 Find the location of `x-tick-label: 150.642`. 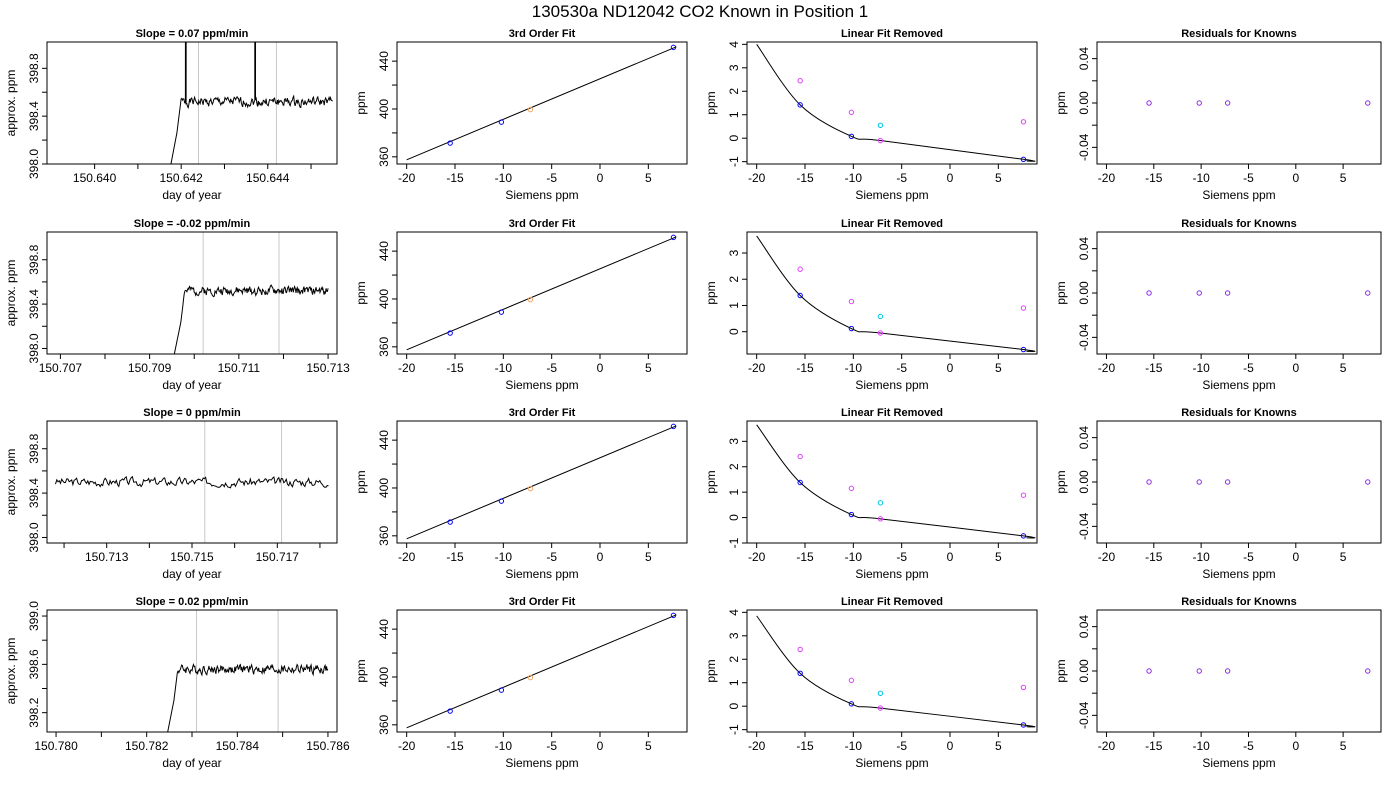

x-tick-label: 150.642 is located at coordinates (181, 178).